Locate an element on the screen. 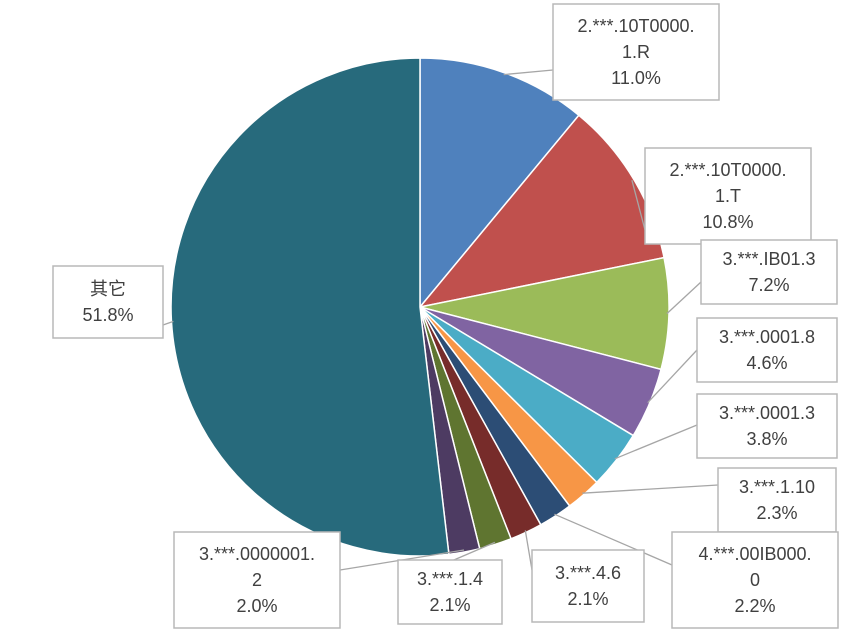 This screenshot has width=841, height=630. data-label: 3.***.0001.3 3.8% is located at coordinates (767, 426).